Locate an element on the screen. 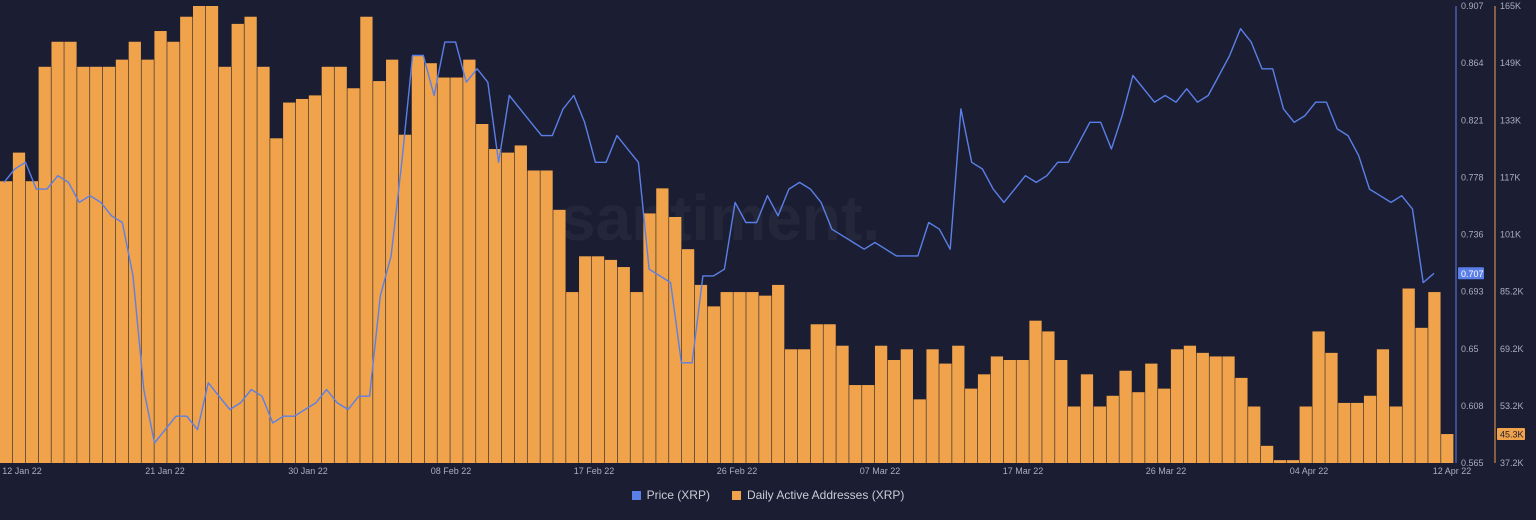 This screenshot has width=1536, height=520. price-current-label: 0.707 is located at coordinates (1472, 274).